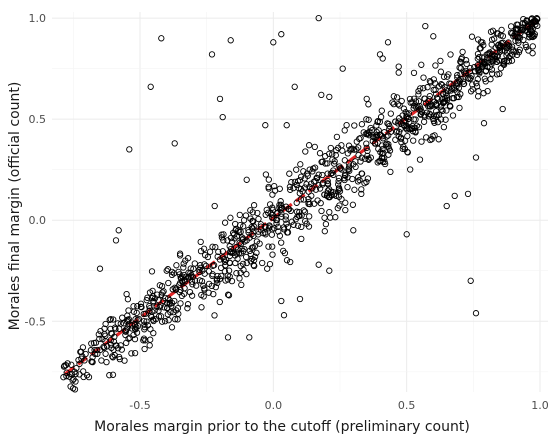 The width and height of the screenshot is (556, 441). What do you see at coordinates (540, 405) in the screenshot?
I see `x-tick-label: 1.0` at bounding box center [540, 405].